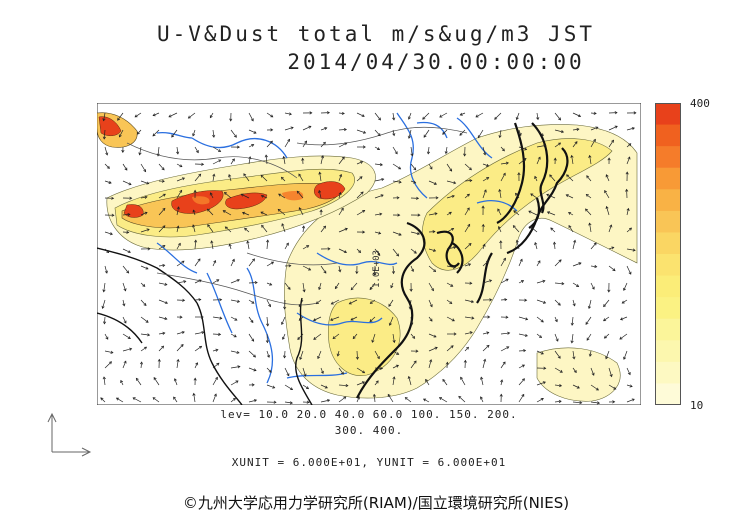 The width and height of the screenshot is (752, 532). What do you see at coordinates (369, 414) in the screenshot?
I see `contour-levels: lev= 10.0 20.0 40.0 60.0 100. 150. 200.` at bounding box center [369, 414].